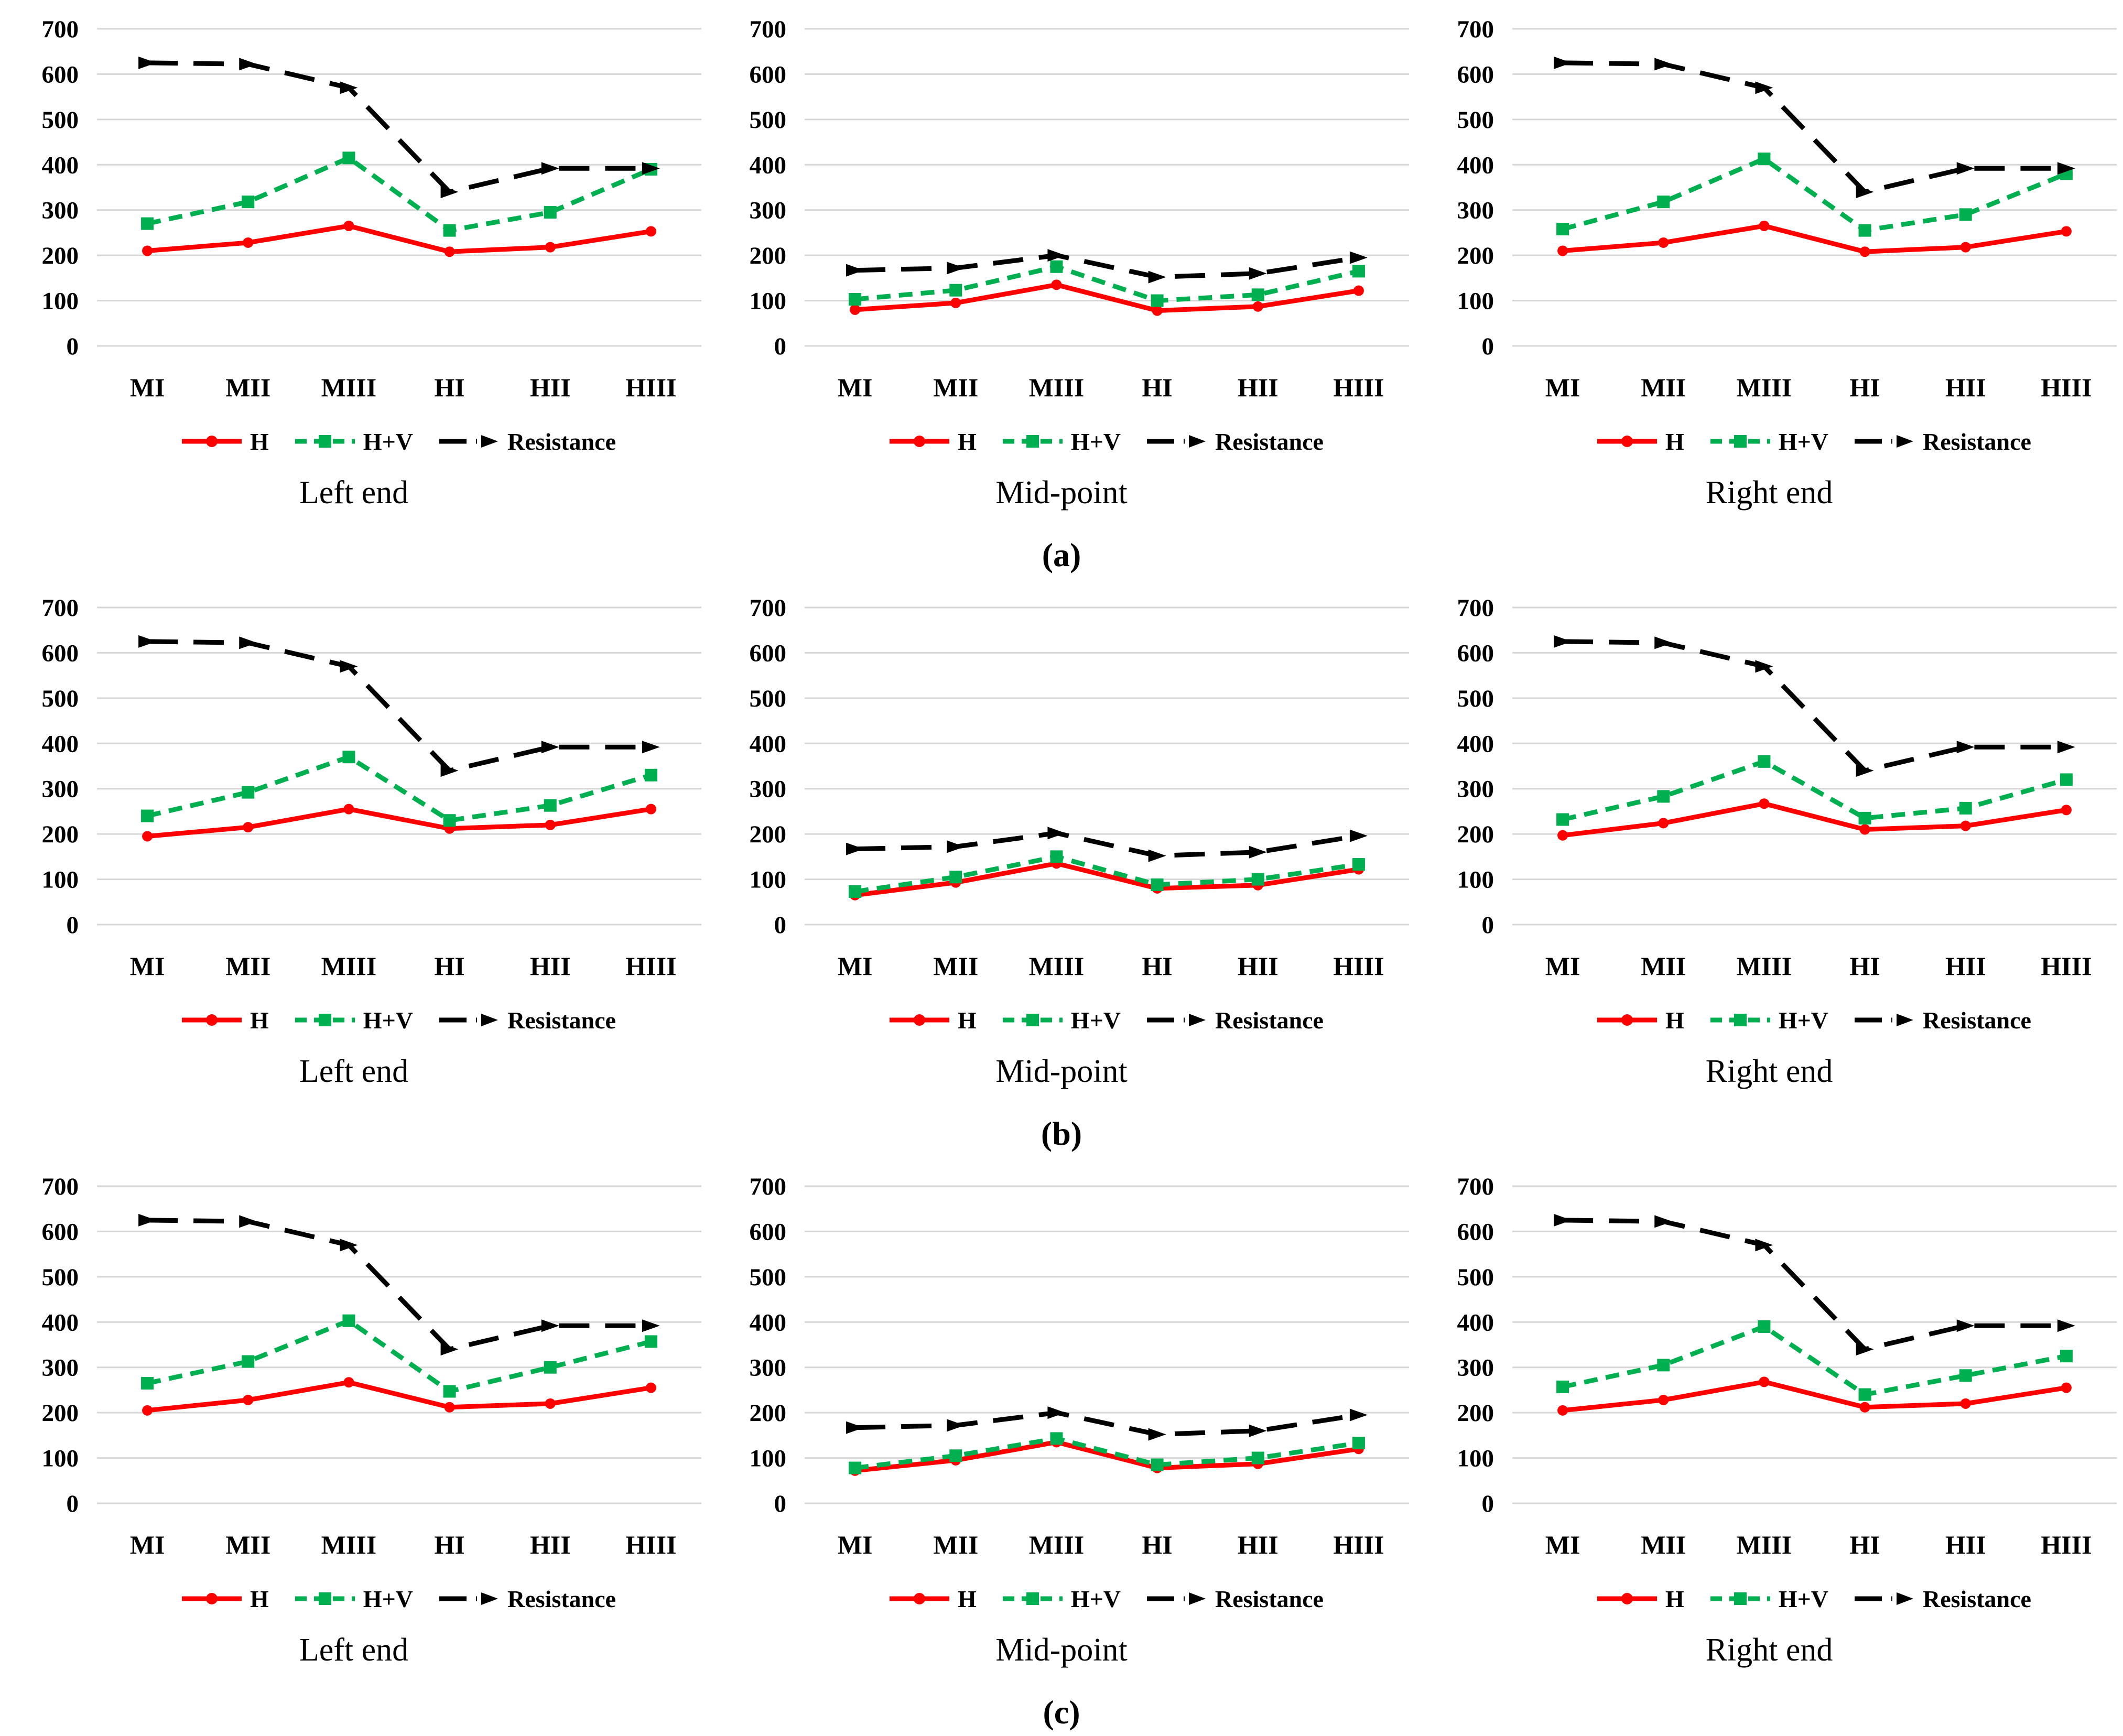 The width and height of the screenshot is (2123, 1736). What do you see at coordinates (60, 608) in the screenshot?
I see `y-tick-label: 700` at bounding box center [60, 608].